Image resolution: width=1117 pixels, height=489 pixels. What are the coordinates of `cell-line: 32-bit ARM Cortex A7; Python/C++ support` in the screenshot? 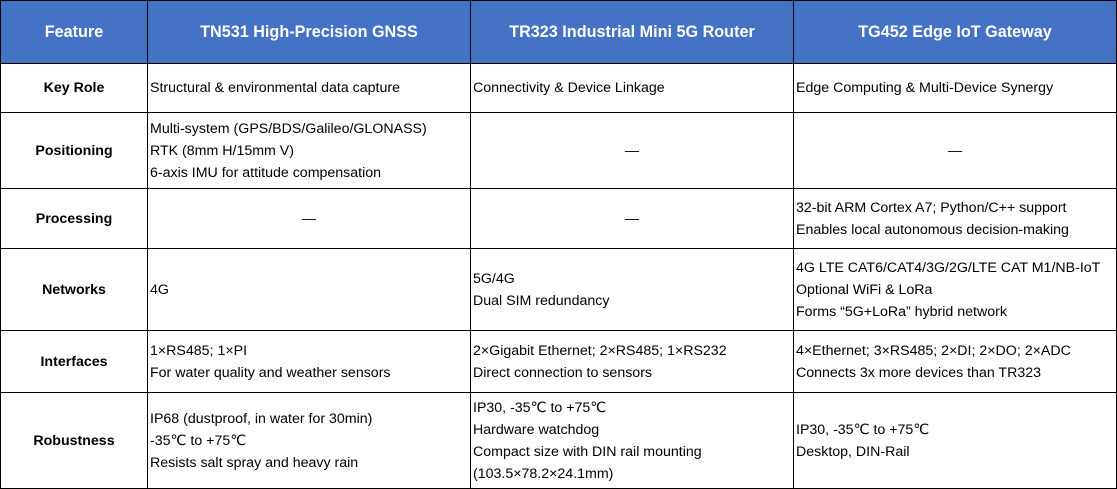 It's located at (931, 207).